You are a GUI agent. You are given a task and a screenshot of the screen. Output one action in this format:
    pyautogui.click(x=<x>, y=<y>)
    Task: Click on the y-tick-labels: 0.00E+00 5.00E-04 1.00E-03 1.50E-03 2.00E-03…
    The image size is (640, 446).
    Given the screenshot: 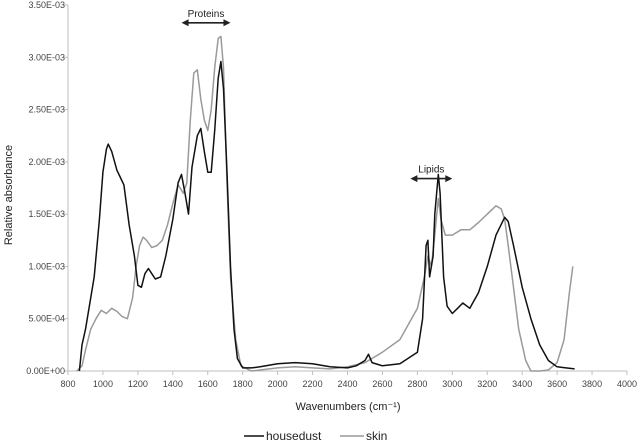 What is the action you would take?
    pyautogui.click(x=47, y=188)
    